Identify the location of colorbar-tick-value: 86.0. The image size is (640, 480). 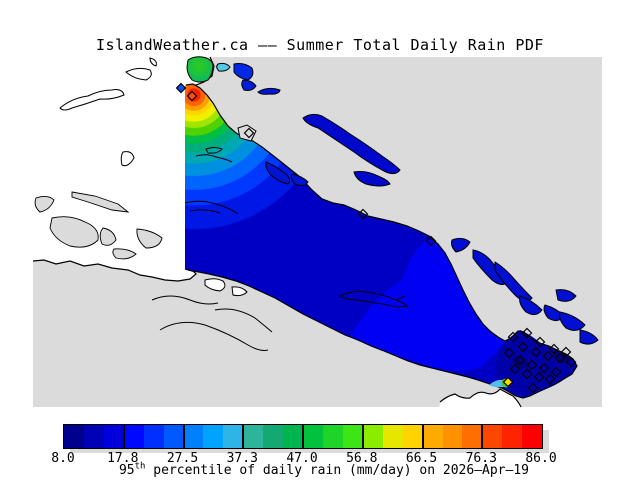
(541, 458).